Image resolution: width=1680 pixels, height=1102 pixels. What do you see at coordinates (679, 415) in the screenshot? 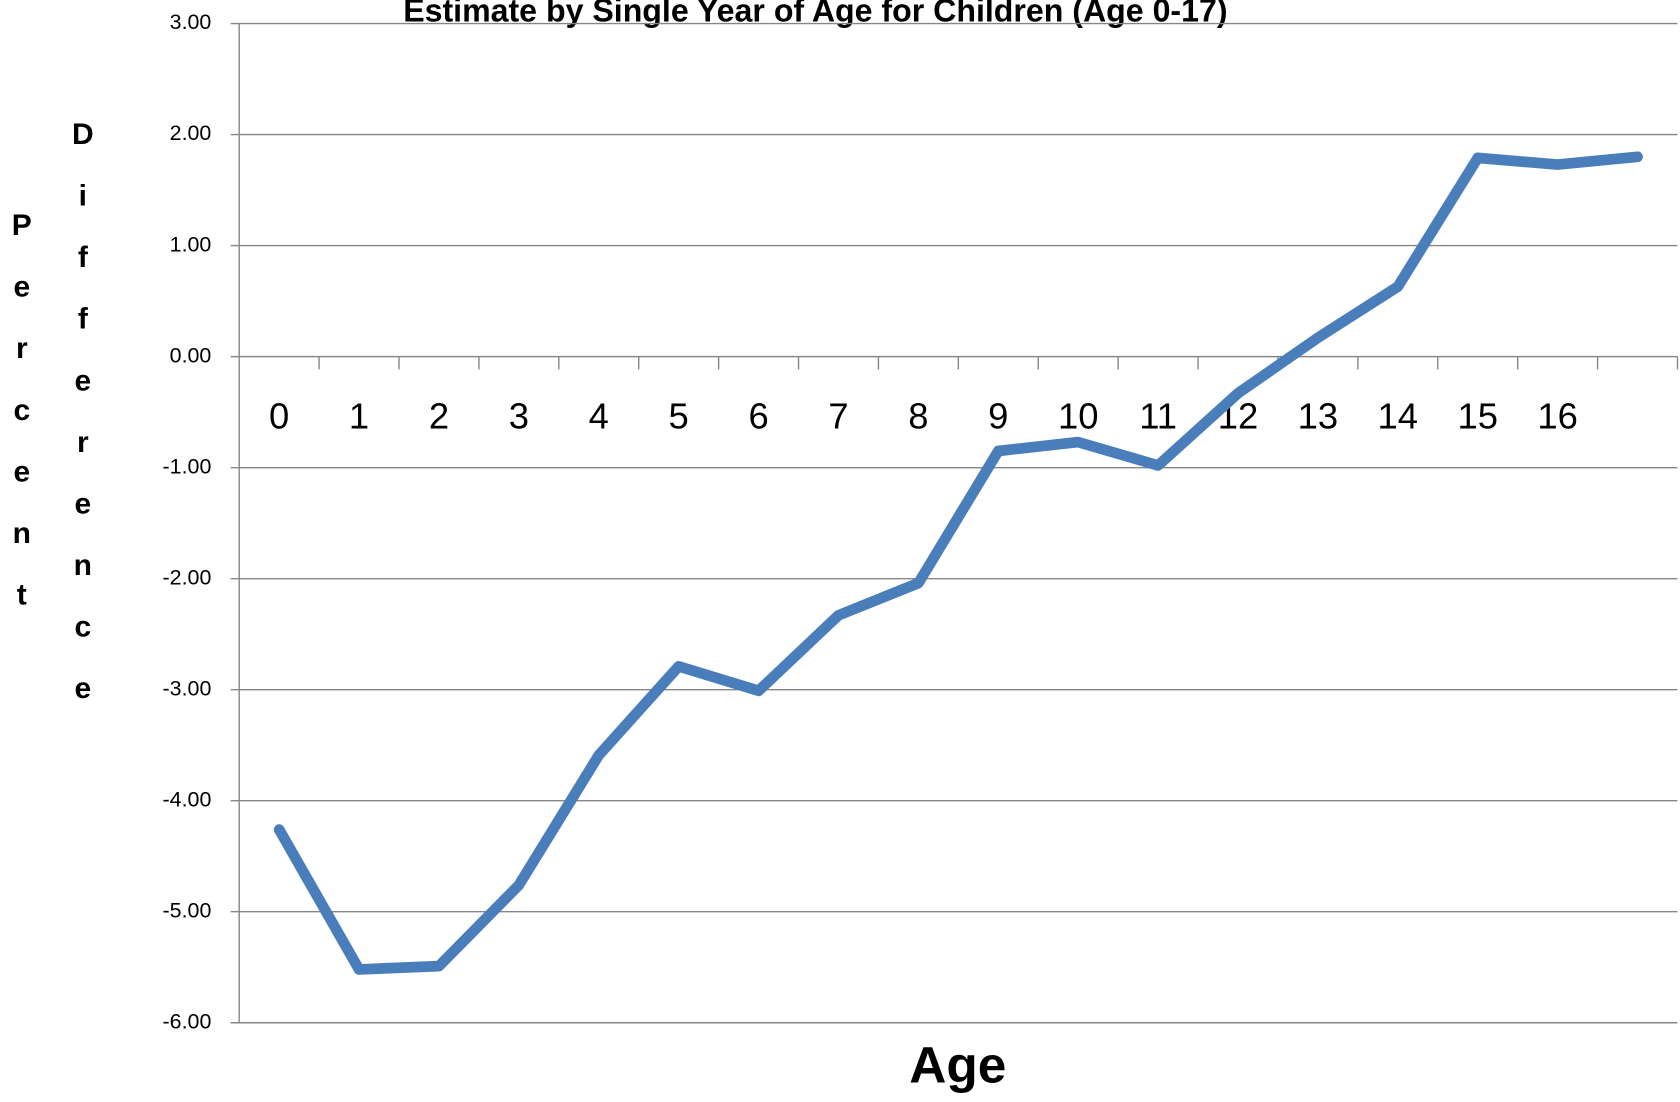
I see `x-tick-label: 5` at bounding box center [679, 415].